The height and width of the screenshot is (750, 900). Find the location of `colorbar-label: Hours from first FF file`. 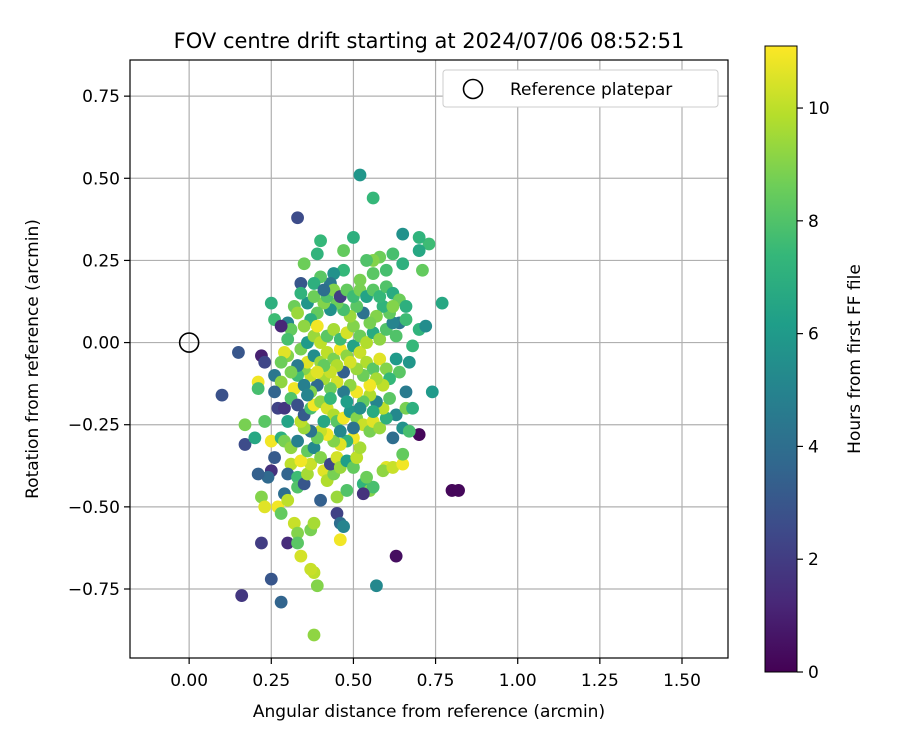

colorbar-label: Hours from first FF file is located at coordinates (855, 359).